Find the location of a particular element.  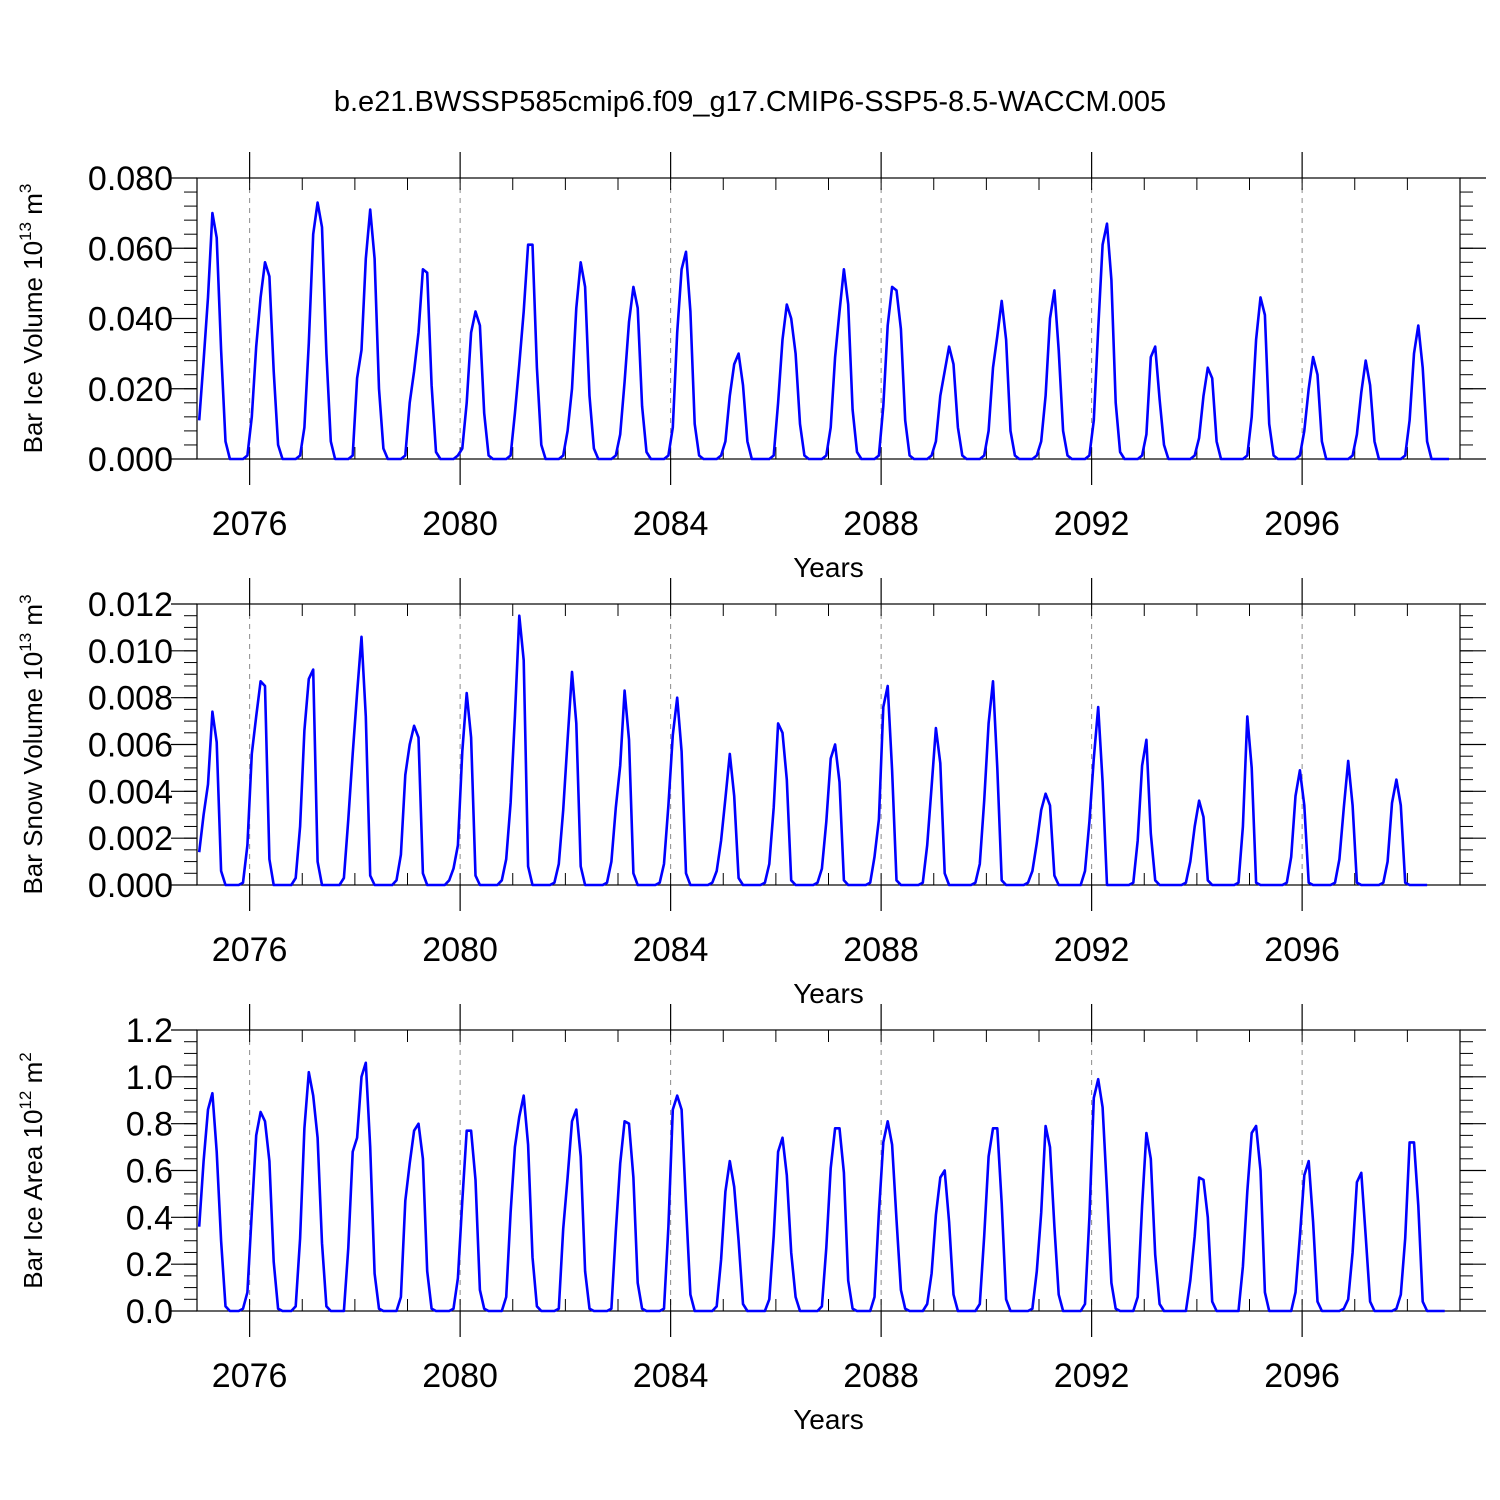

snow-volume-x-tick-label: 2092 is located at coordinates (1092, 950).